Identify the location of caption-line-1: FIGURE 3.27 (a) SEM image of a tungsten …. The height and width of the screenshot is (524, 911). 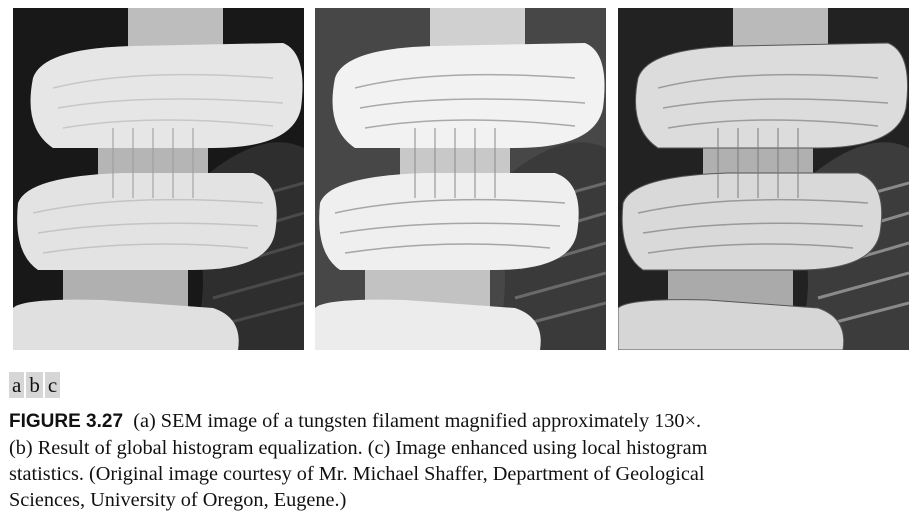
(459, 421).